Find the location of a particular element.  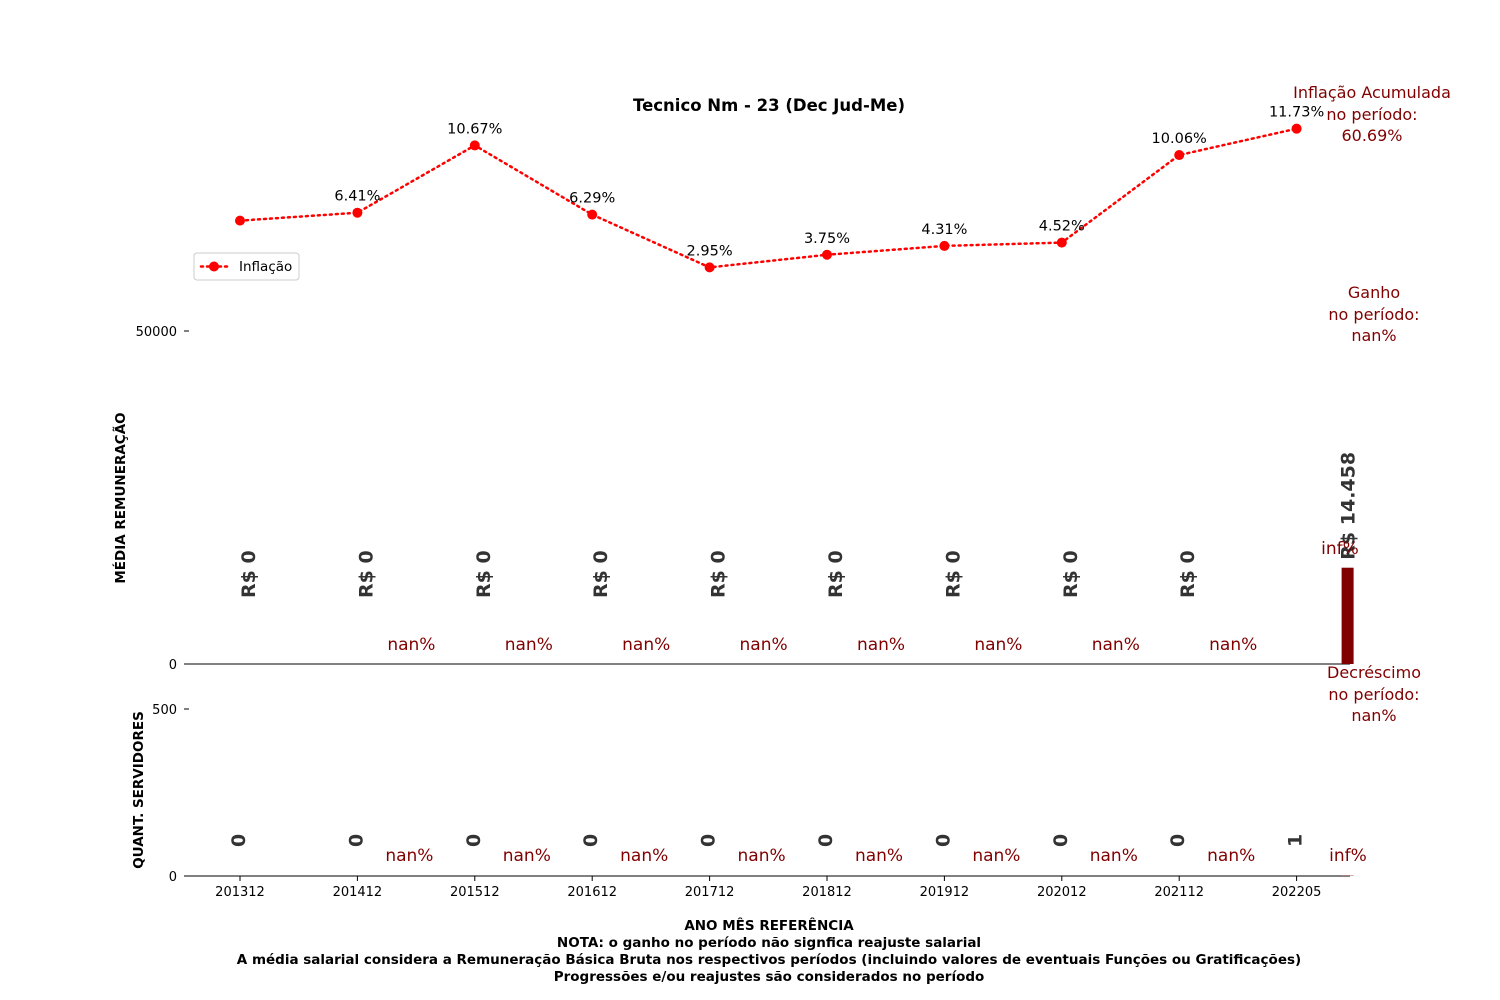

x-axis-title: ANO MÊS REFERÊNCIA is located at coordinates (769, 926).